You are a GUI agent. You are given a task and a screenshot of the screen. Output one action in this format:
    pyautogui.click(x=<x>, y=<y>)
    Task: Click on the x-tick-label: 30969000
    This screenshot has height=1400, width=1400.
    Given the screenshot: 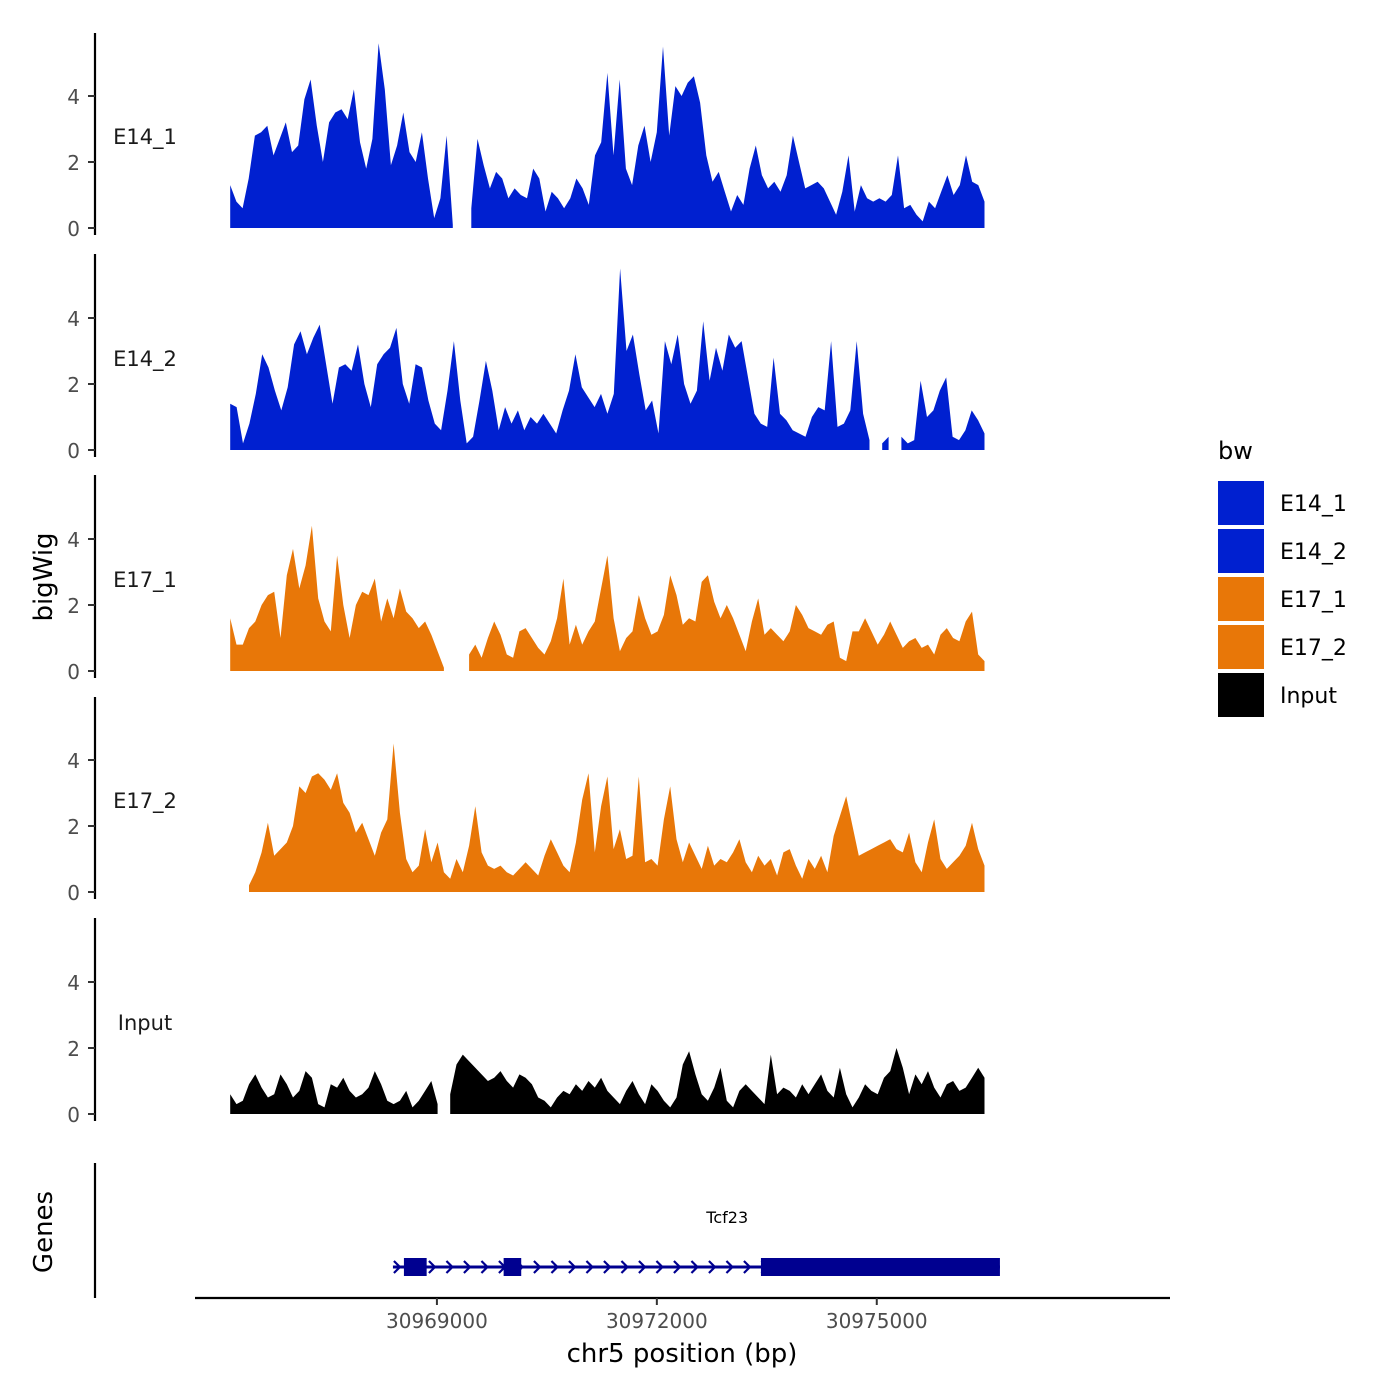 What is the action you would take?
    pyautogui.click(x=437, y=1321)
    